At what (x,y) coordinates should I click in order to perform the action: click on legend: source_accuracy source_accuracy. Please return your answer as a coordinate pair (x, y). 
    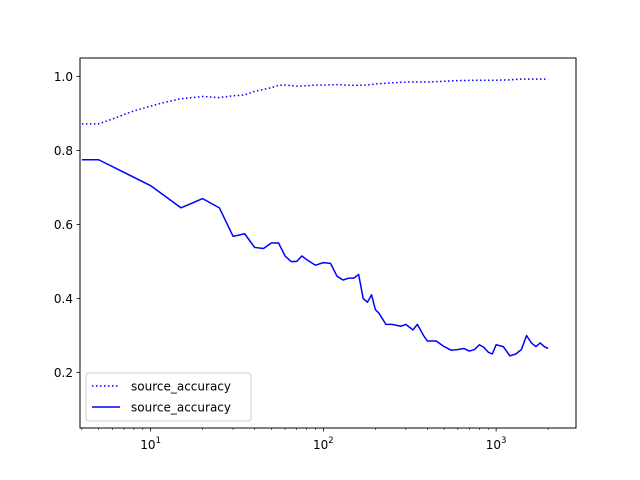
    Looking at the image, I should click on (168, 397).